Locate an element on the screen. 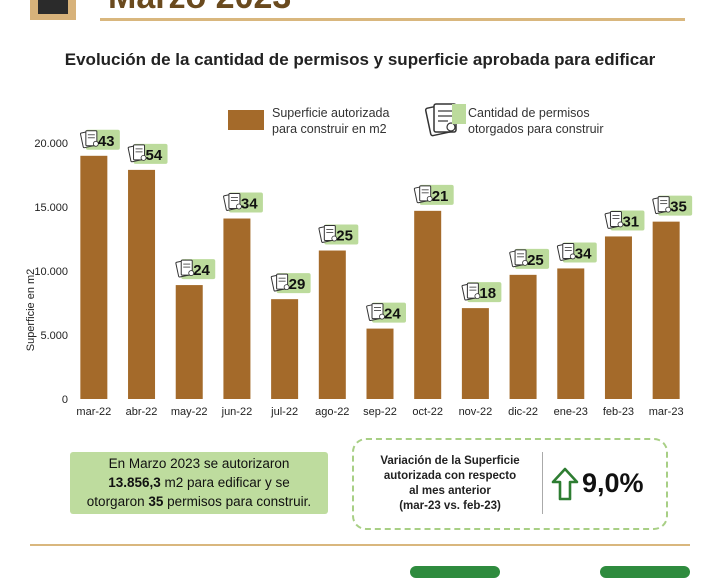  summary-permits-value: 35 is located at coordinates (156, 501).